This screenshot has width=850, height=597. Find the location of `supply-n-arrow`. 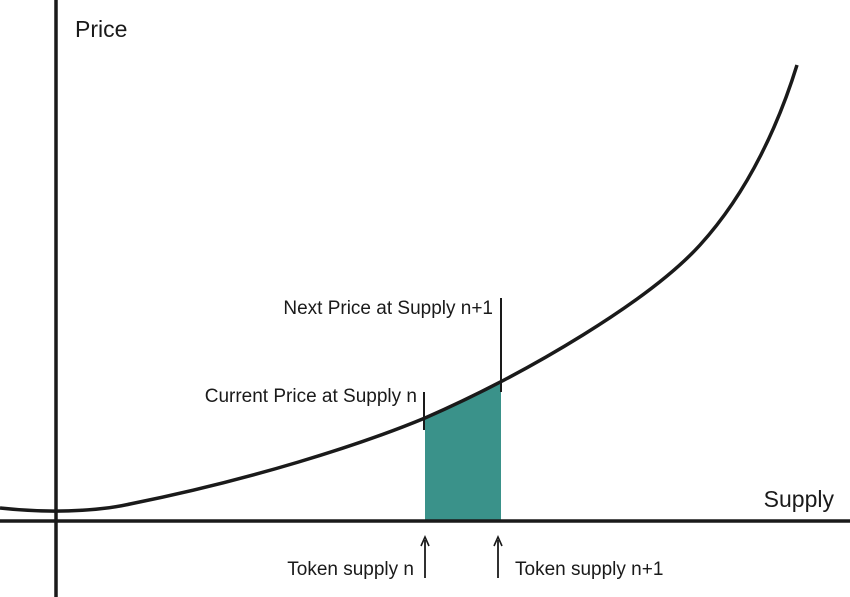

supply-n-arrow is located at coordinates (425, 556).